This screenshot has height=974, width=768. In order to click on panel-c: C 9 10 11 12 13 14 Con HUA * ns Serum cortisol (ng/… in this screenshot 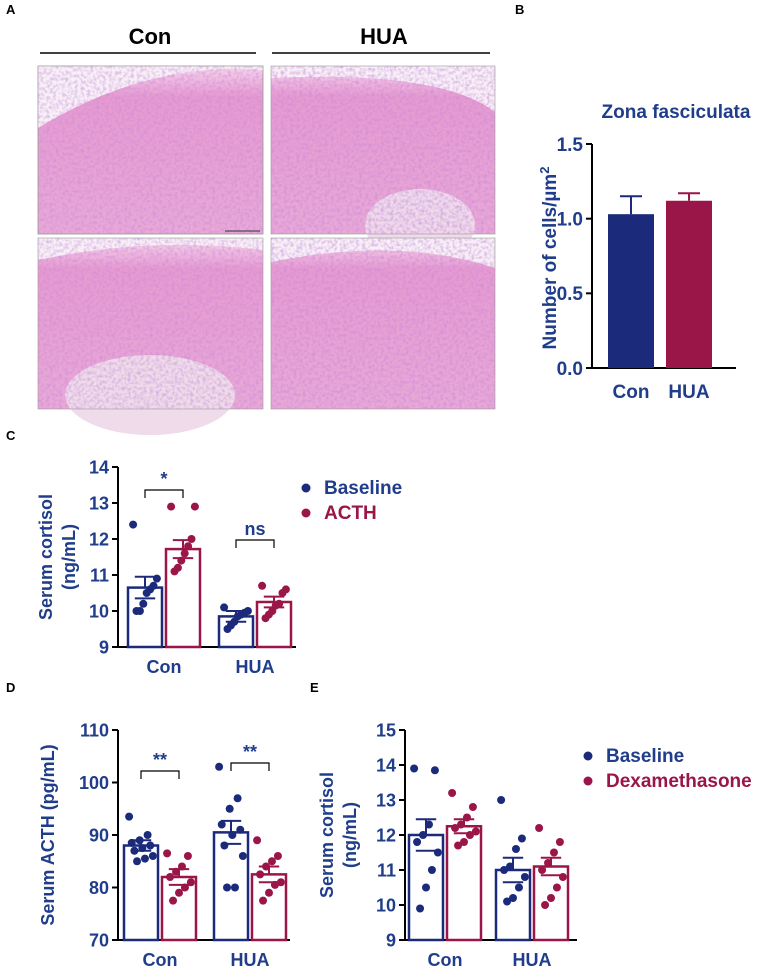, I will do `click(204, 552)`.